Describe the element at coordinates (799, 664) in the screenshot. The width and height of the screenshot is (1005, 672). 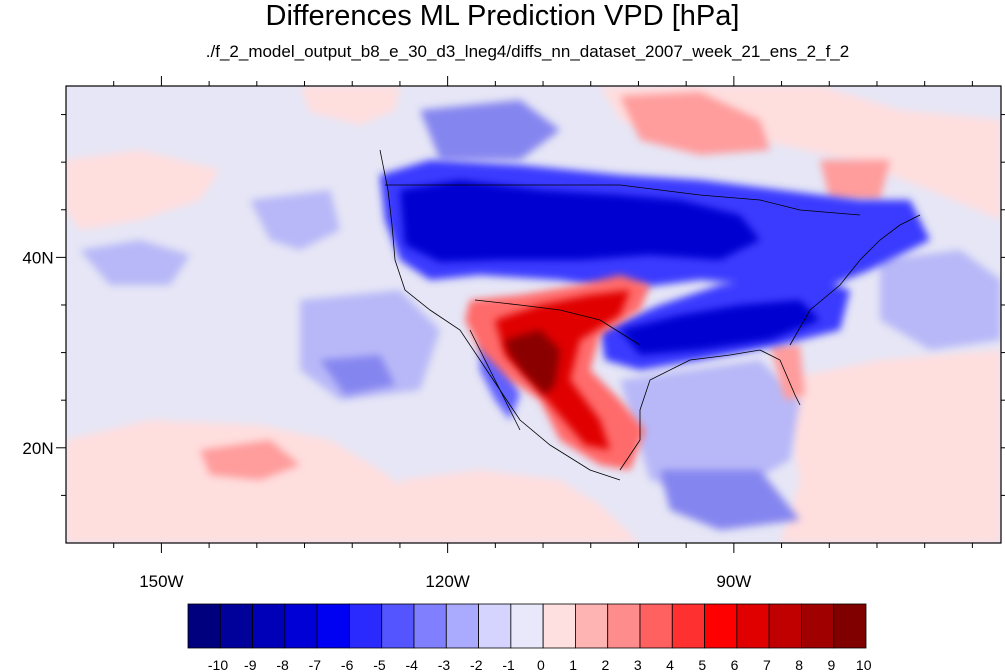
I see `colorbar-label: 8` at that location.